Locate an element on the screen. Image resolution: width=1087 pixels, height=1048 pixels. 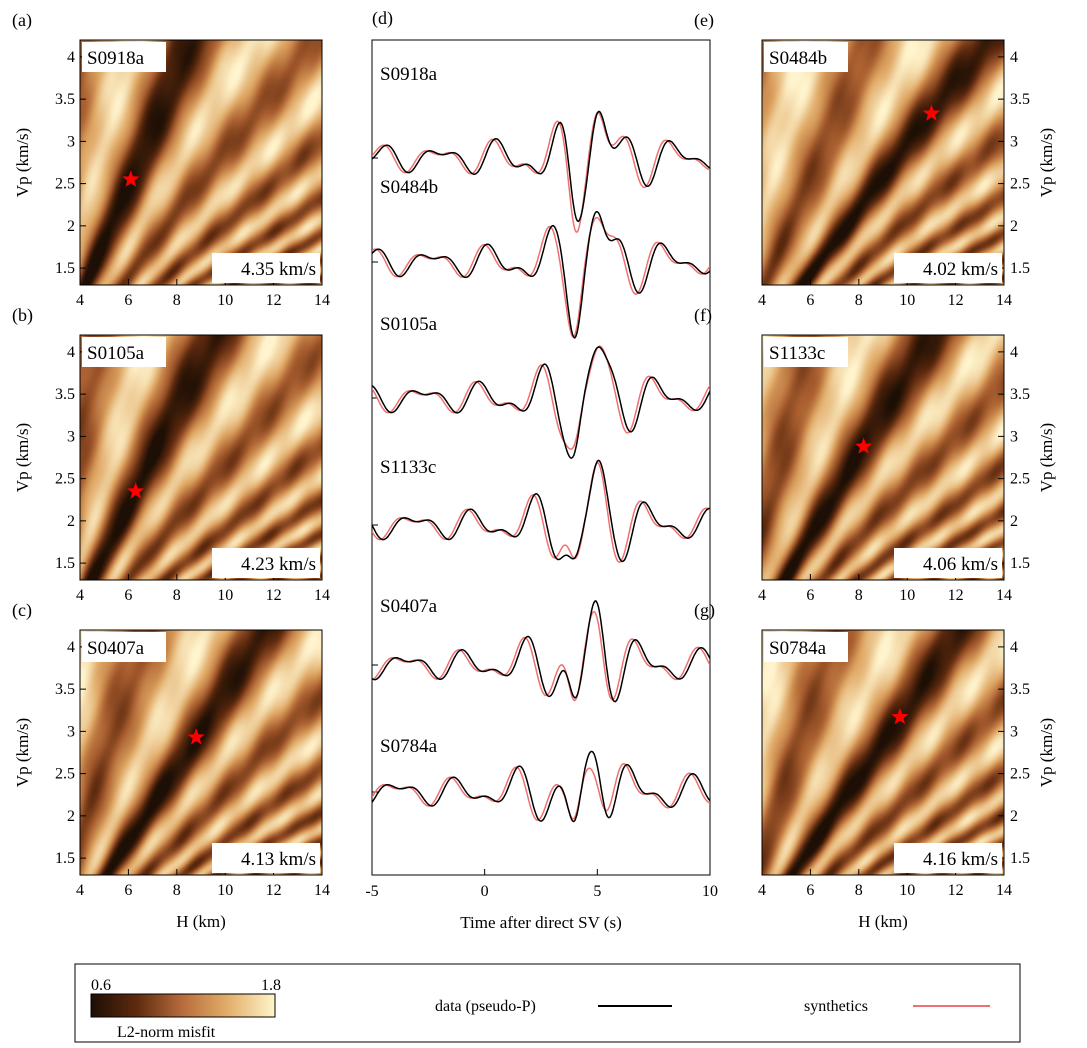
misfit-heatmap-g is located at coordinates (883, 752).